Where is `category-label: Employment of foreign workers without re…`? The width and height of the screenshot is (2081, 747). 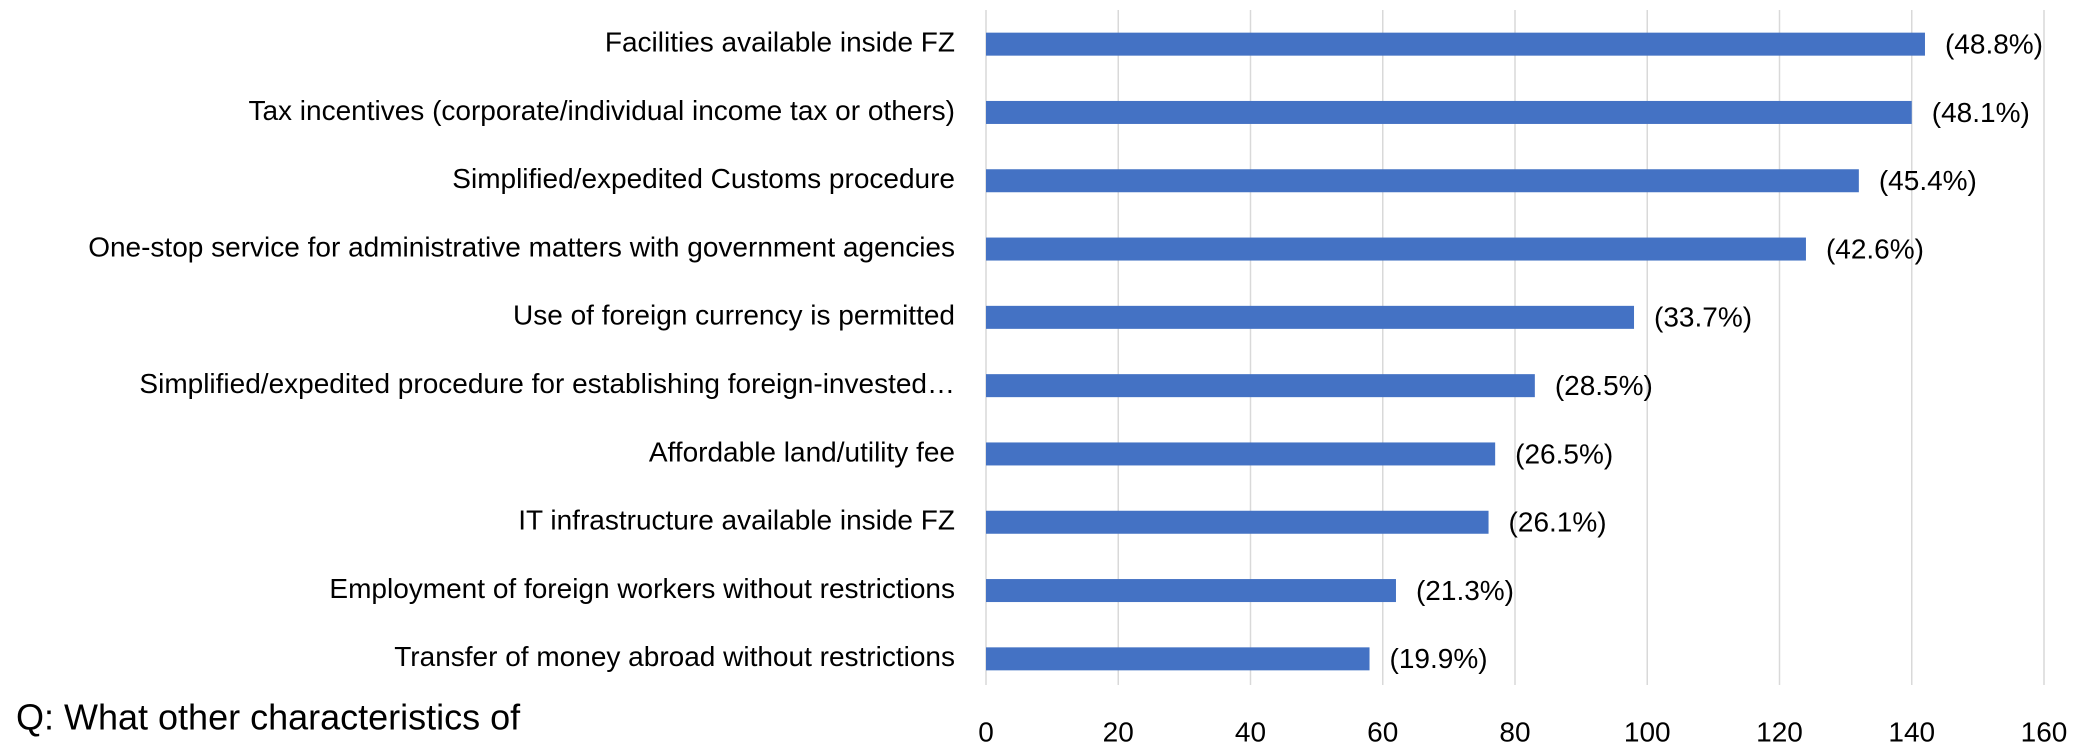 category-label: Employment of foreign workers without re… is located at coordinates (642, 588).